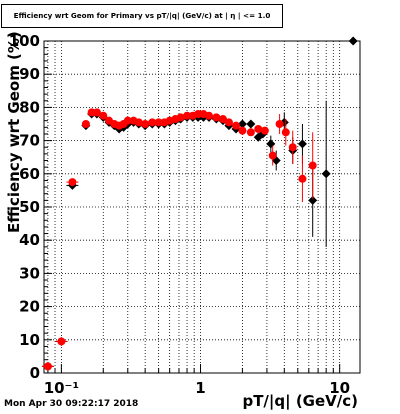 Image resolution: width=400 pixels, height=414 pixels. What do you see at coordinates (29, 273) in the screenshot?
I see `y-tick-label: 30` at bounding box center [29, 273].